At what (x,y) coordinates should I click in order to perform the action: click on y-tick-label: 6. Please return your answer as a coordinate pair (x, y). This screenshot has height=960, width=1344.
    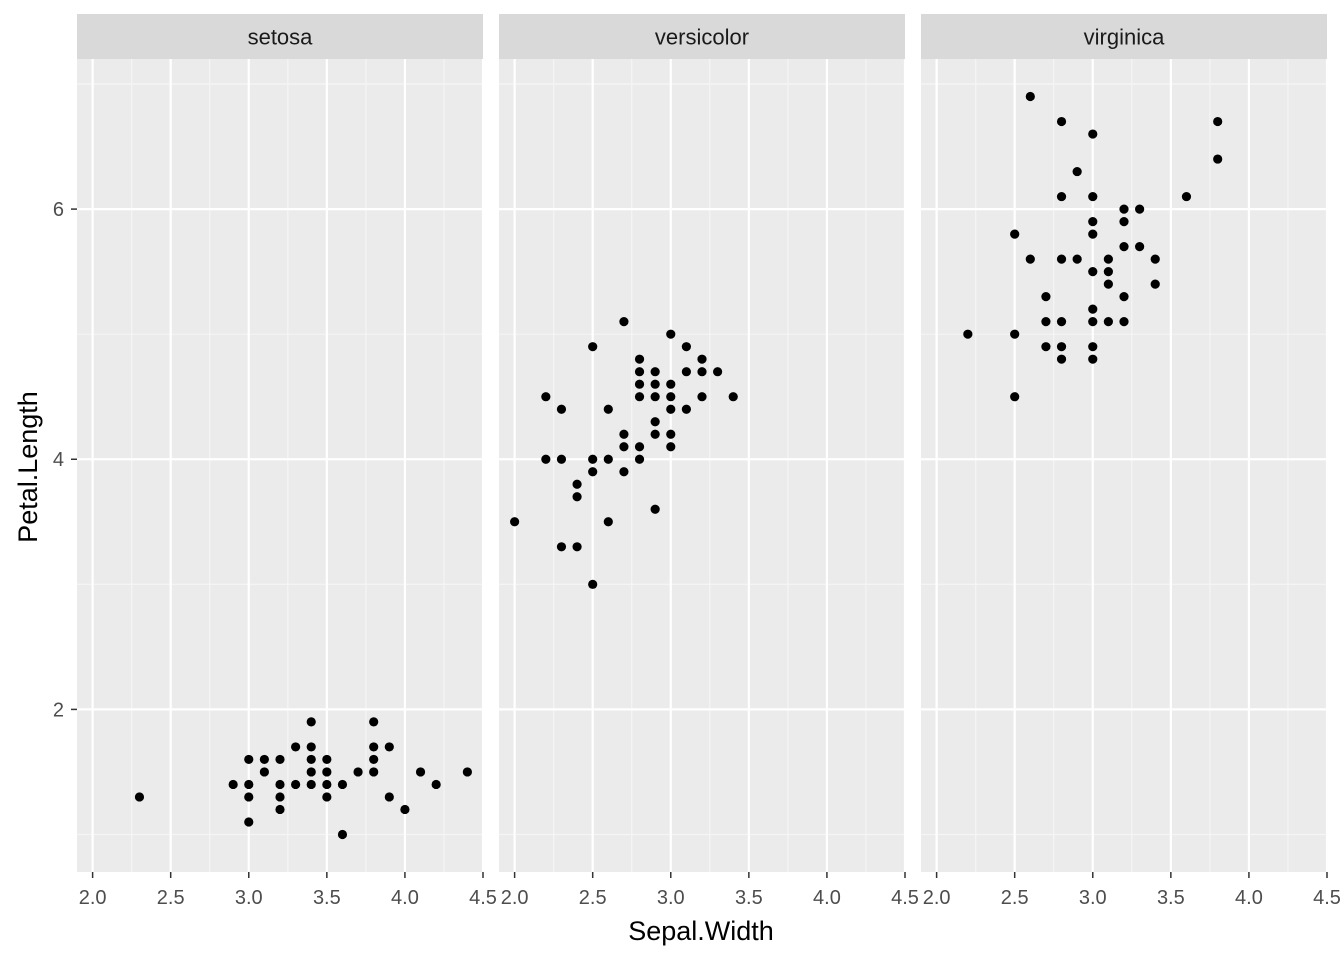
    Looking at the image, I should click on (58, 210).